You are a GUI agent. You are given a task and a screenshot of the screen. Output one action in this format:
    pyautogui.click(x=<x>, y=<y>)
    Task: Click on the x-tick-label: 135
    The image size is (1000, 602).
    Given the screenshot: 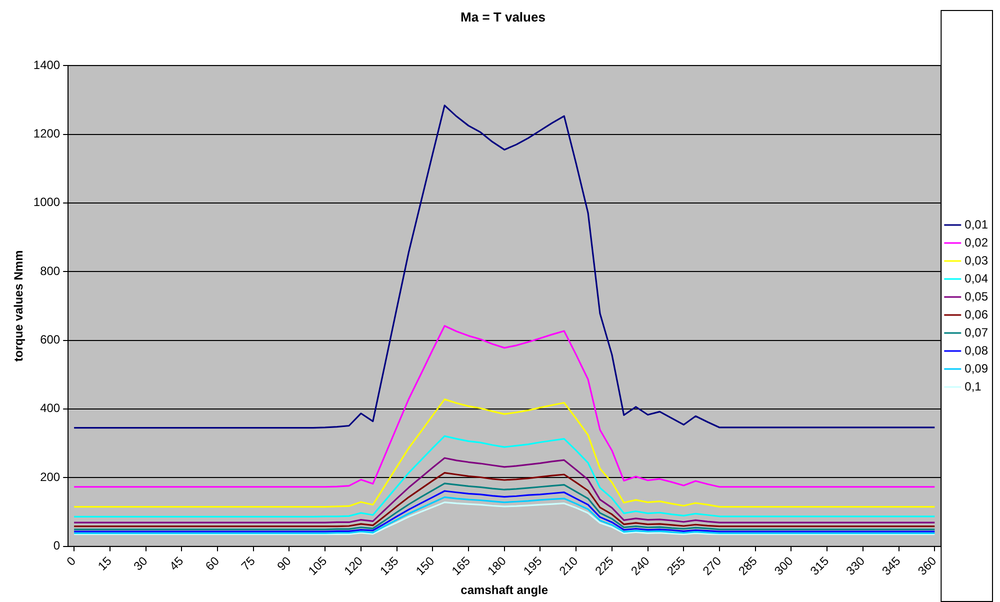 What is the action you would take?
    pyautogui.click(x=389, y=566)
    